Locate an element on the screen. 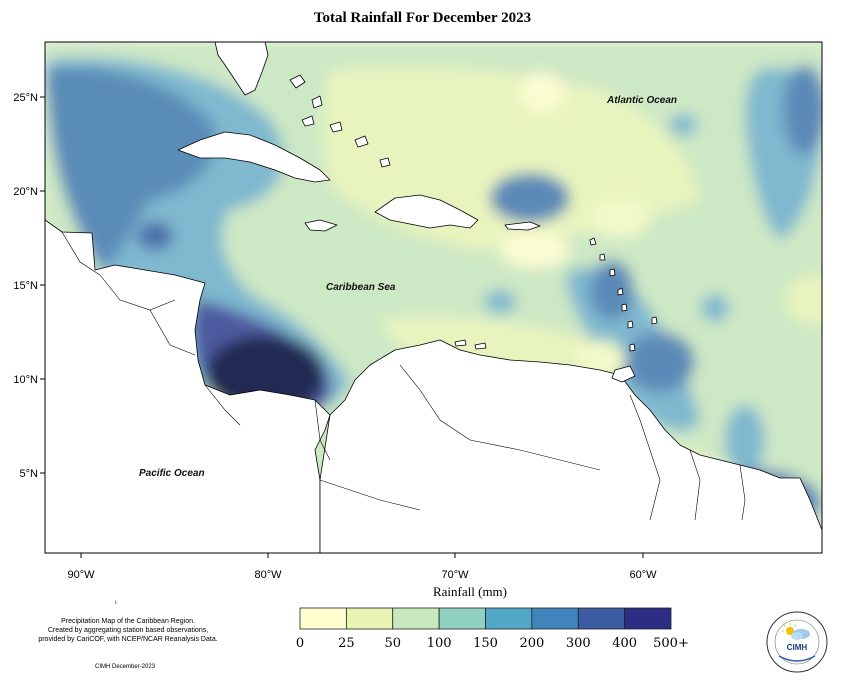 The image size is (845, 684). legend-tick-label: 400 is located at coordinates (625, 643).